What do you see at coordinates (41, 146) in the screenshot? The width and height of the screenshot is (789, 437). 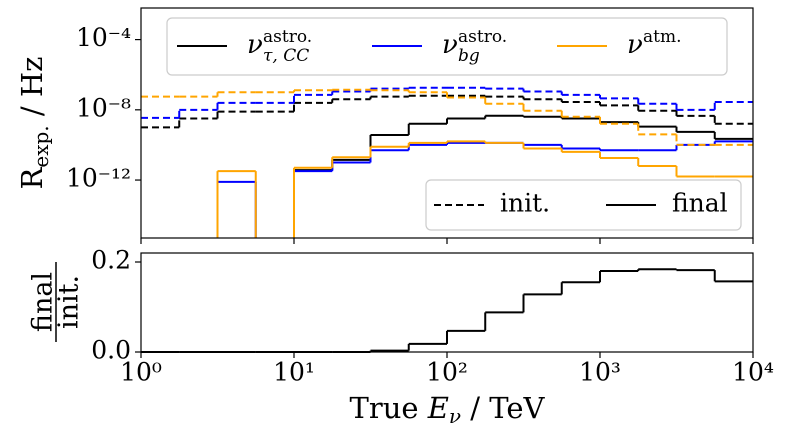 I see `y-label-sub: exp.` at bounding box center [41, 146].